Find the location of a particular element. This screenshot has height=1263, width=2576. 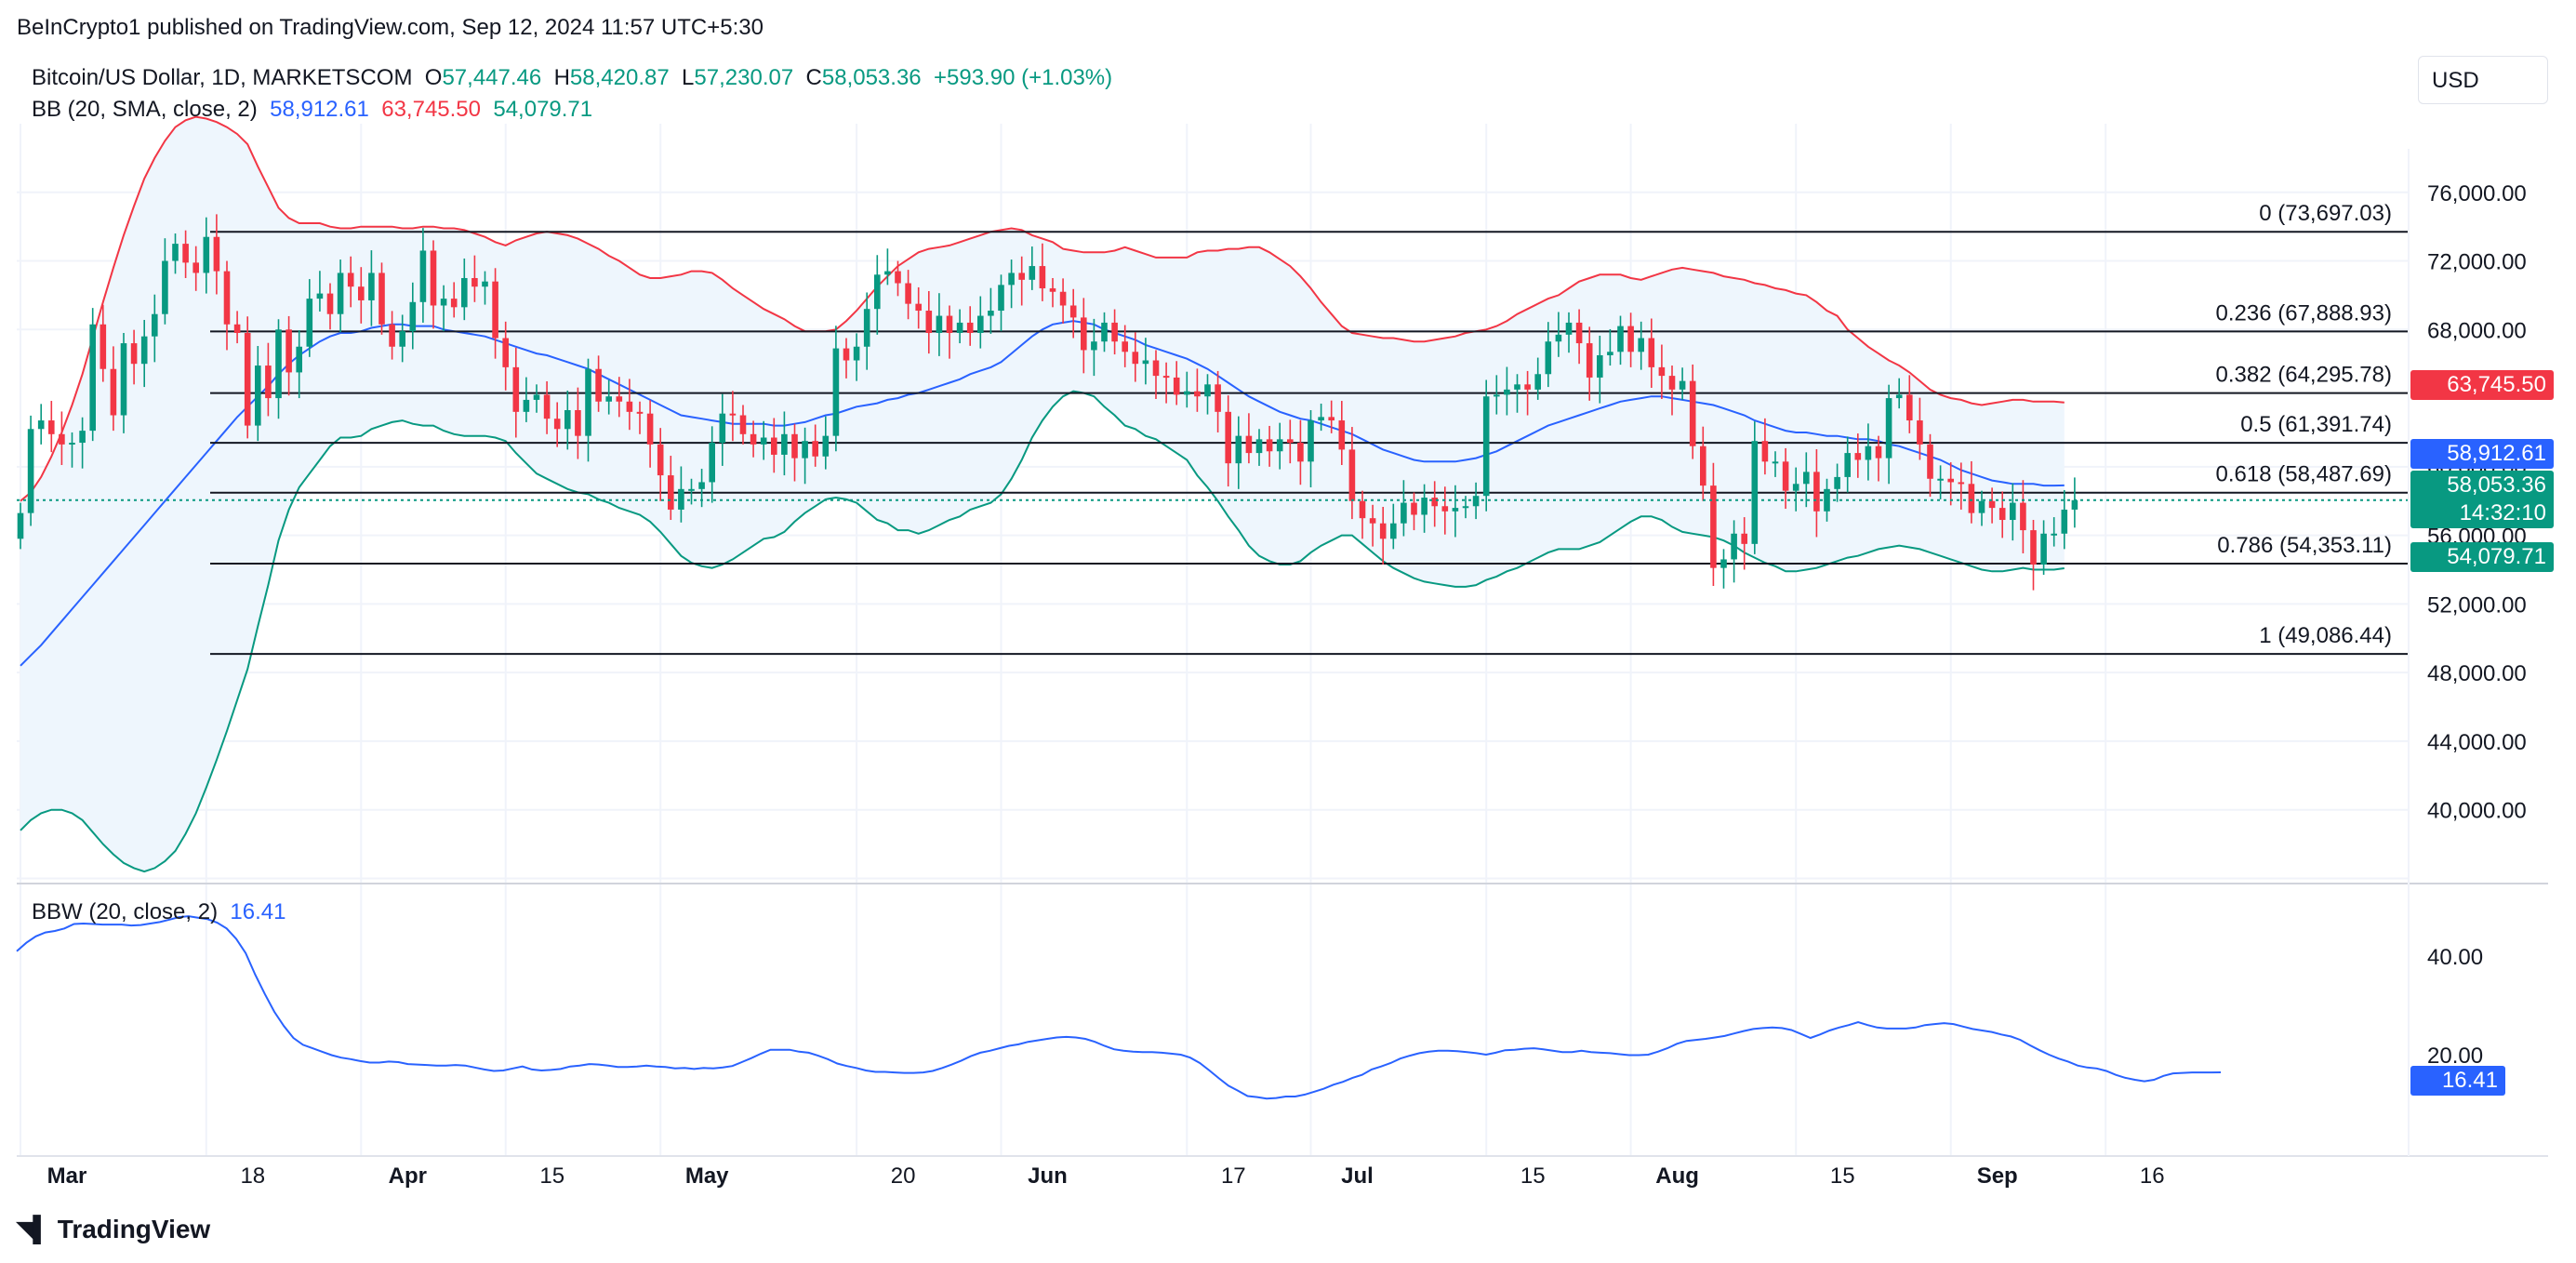

time-tick-label: Aug is located at coordinates (1677, 1176).